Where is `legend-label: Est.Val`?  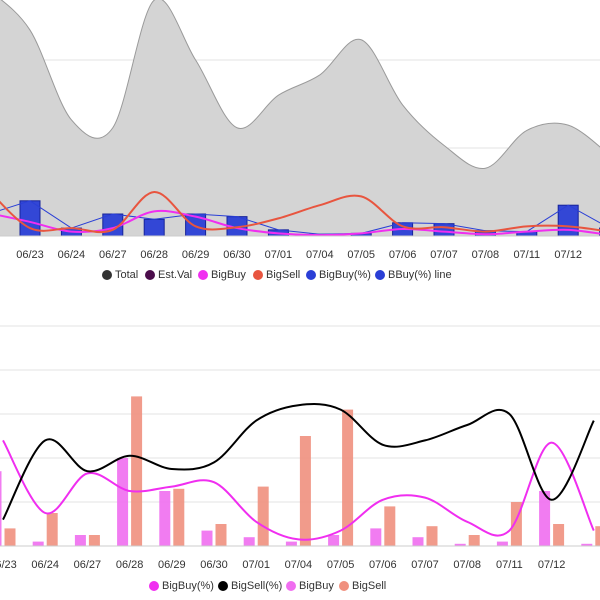
legend-label: Est.Val is located at coordinates (175, 275).